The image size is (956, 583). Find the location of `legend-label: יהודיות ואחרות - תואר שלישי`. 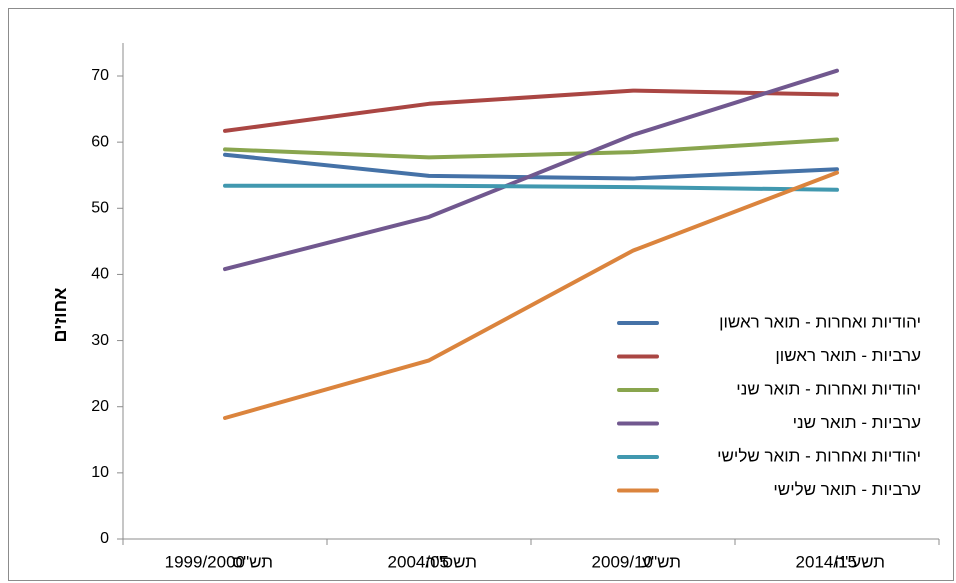

legend-label: יהודיות ואחרות - תואר שלישי is located at coordinates (819, 455).